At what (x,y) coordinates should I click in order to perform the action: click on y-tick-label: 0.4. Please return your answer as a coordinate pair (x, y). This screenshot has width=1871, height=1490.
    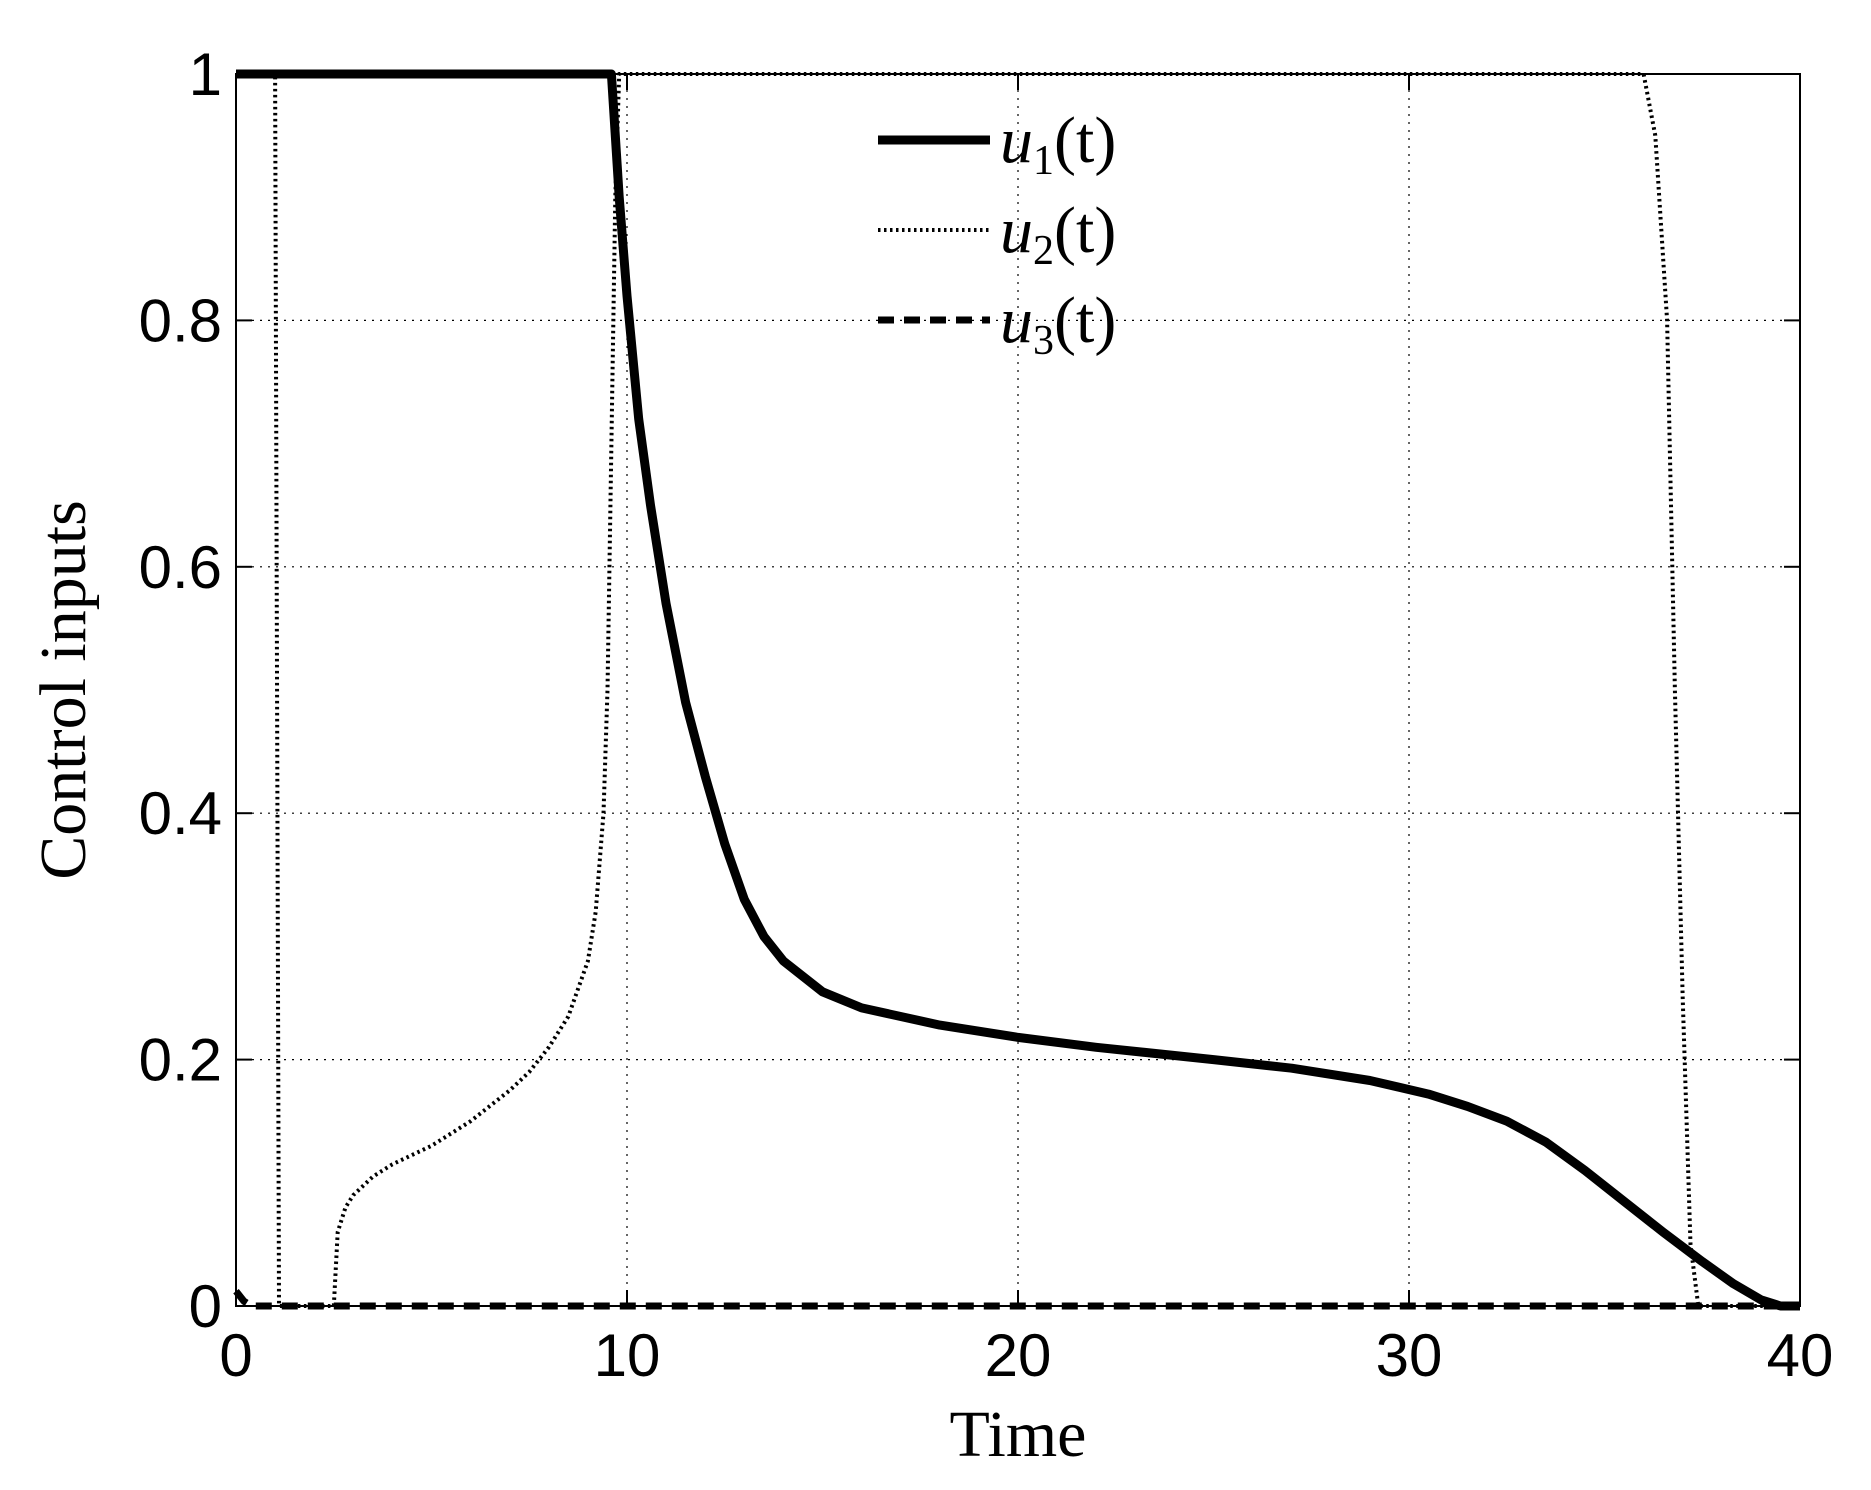
    Looking at the image, I should click on (180, 813).